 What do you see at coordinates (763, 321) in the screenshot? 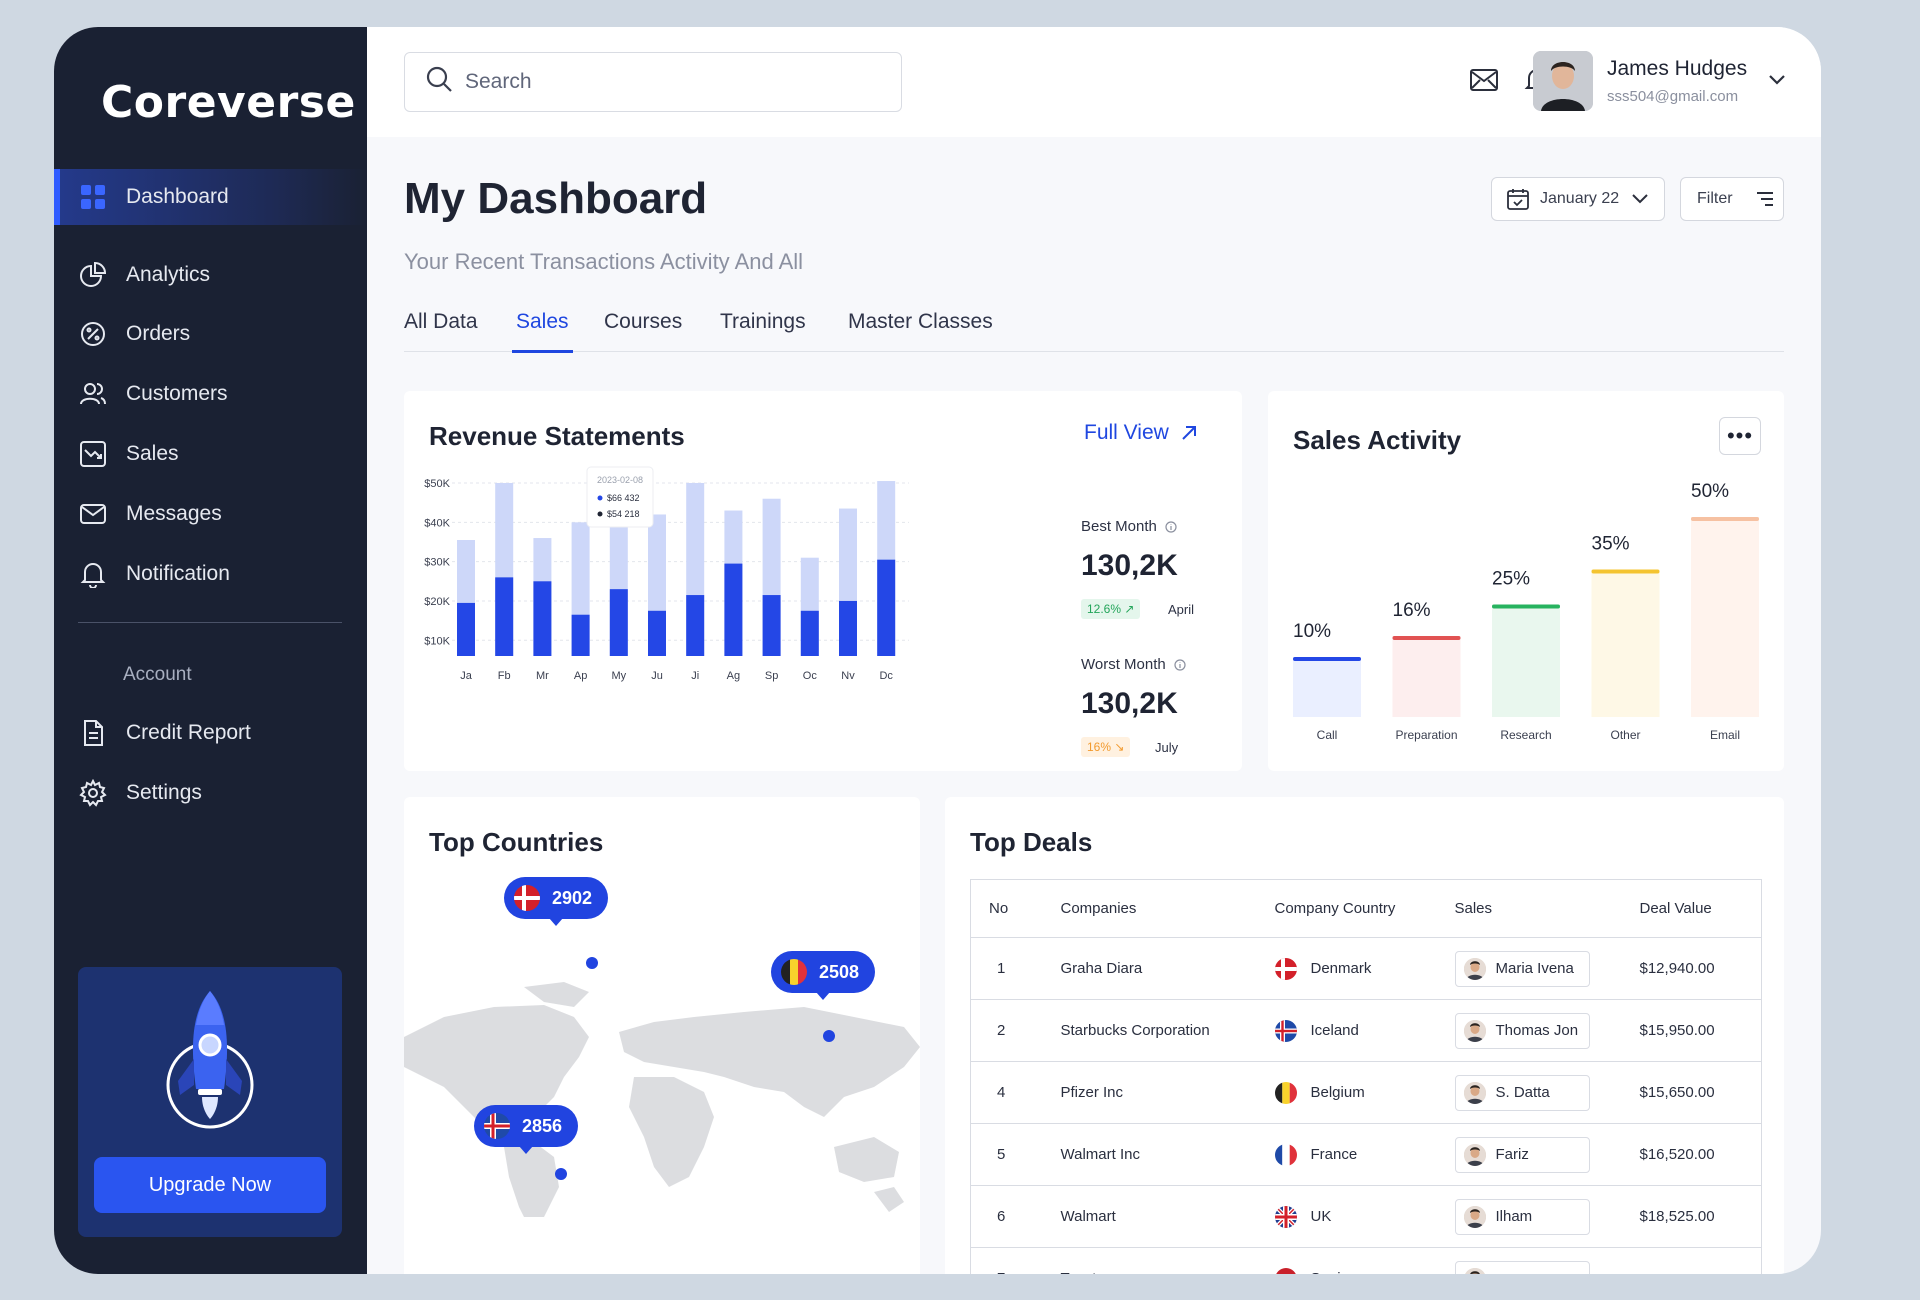
I see `tab-trainings: Trainings` at bounding box center [763, 321].